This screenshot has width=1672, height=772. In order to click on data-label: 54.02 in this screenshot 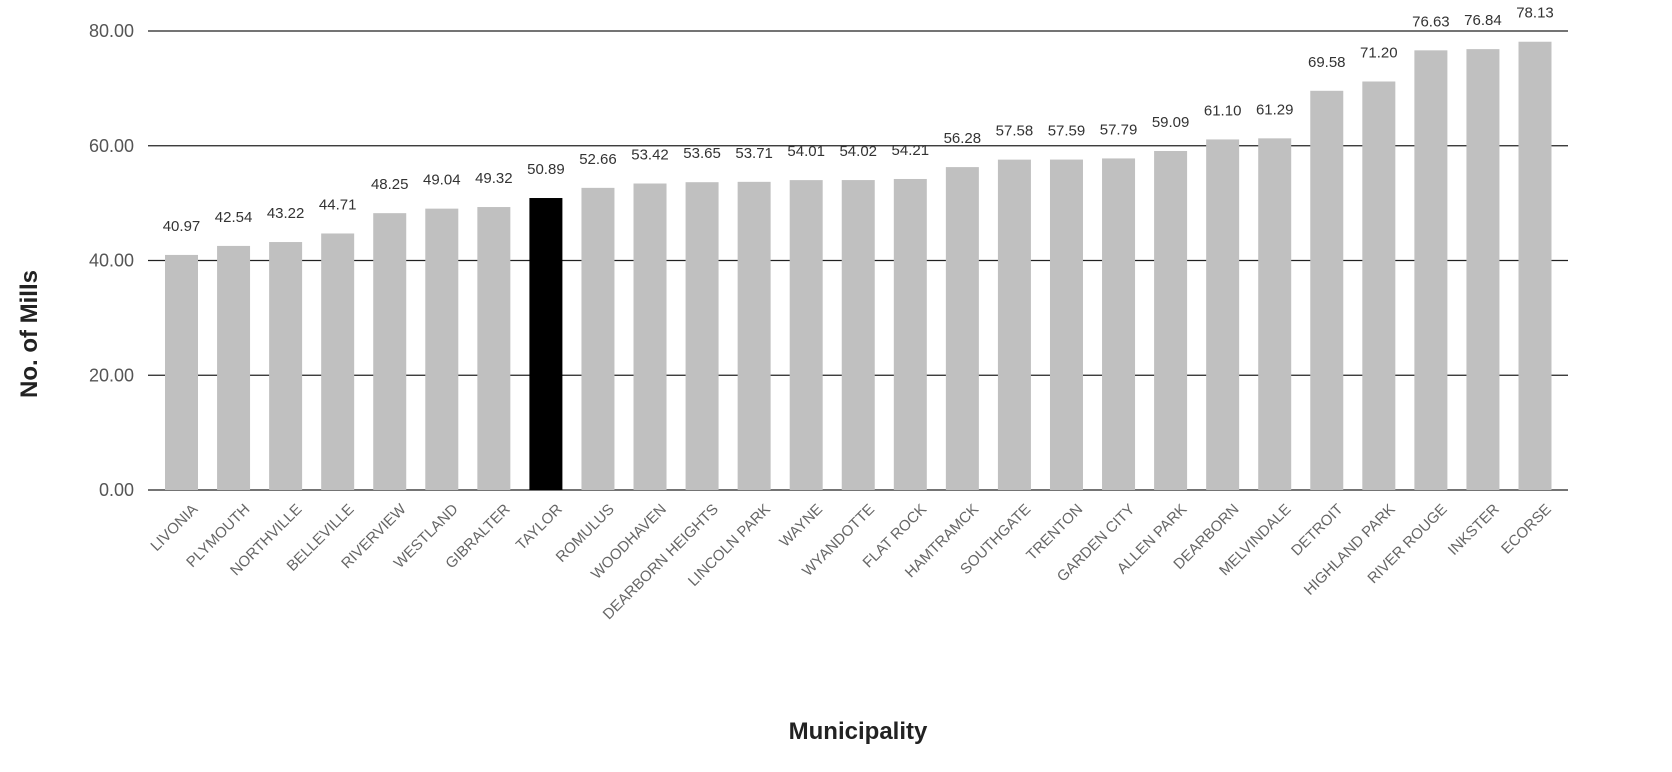, I will do `click(858, 151)`.